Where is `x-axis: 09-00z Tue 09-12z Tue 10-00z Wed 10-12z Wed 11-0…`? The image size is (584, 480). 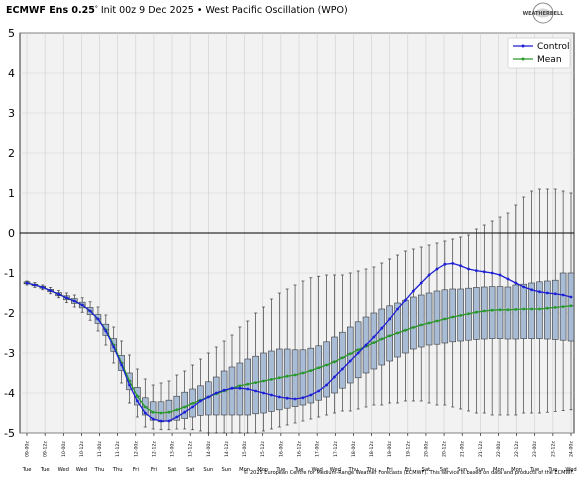
x-axis: 09-00z Tue 09-12z Tue 10-00z Wed 10-12z Wed 11-0… is located at coordinates (299, 453).